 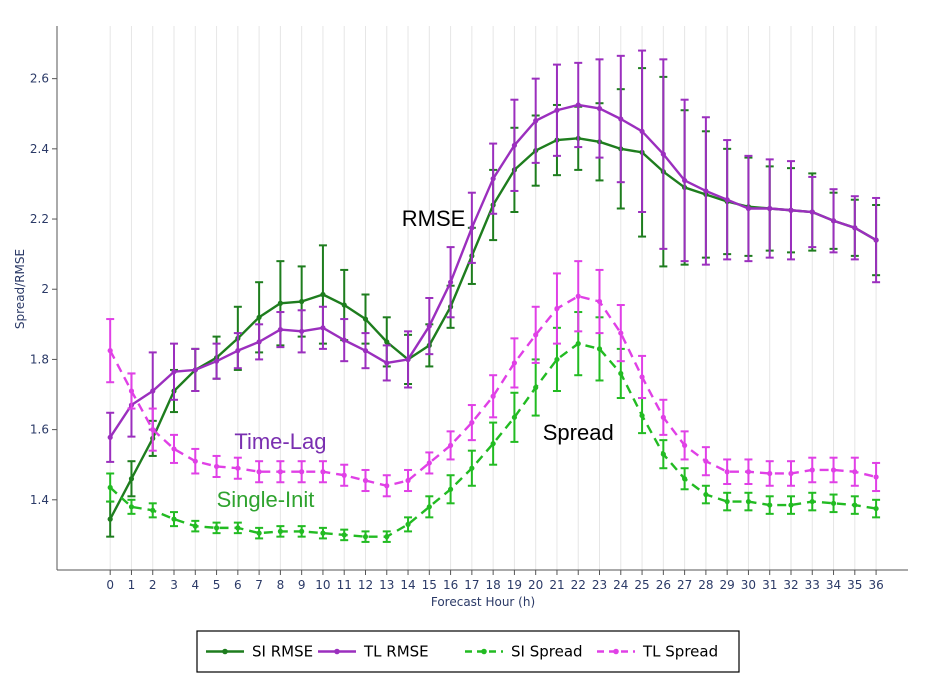 I want to click on x-tick-label: 26, so click(x=663, y=585).